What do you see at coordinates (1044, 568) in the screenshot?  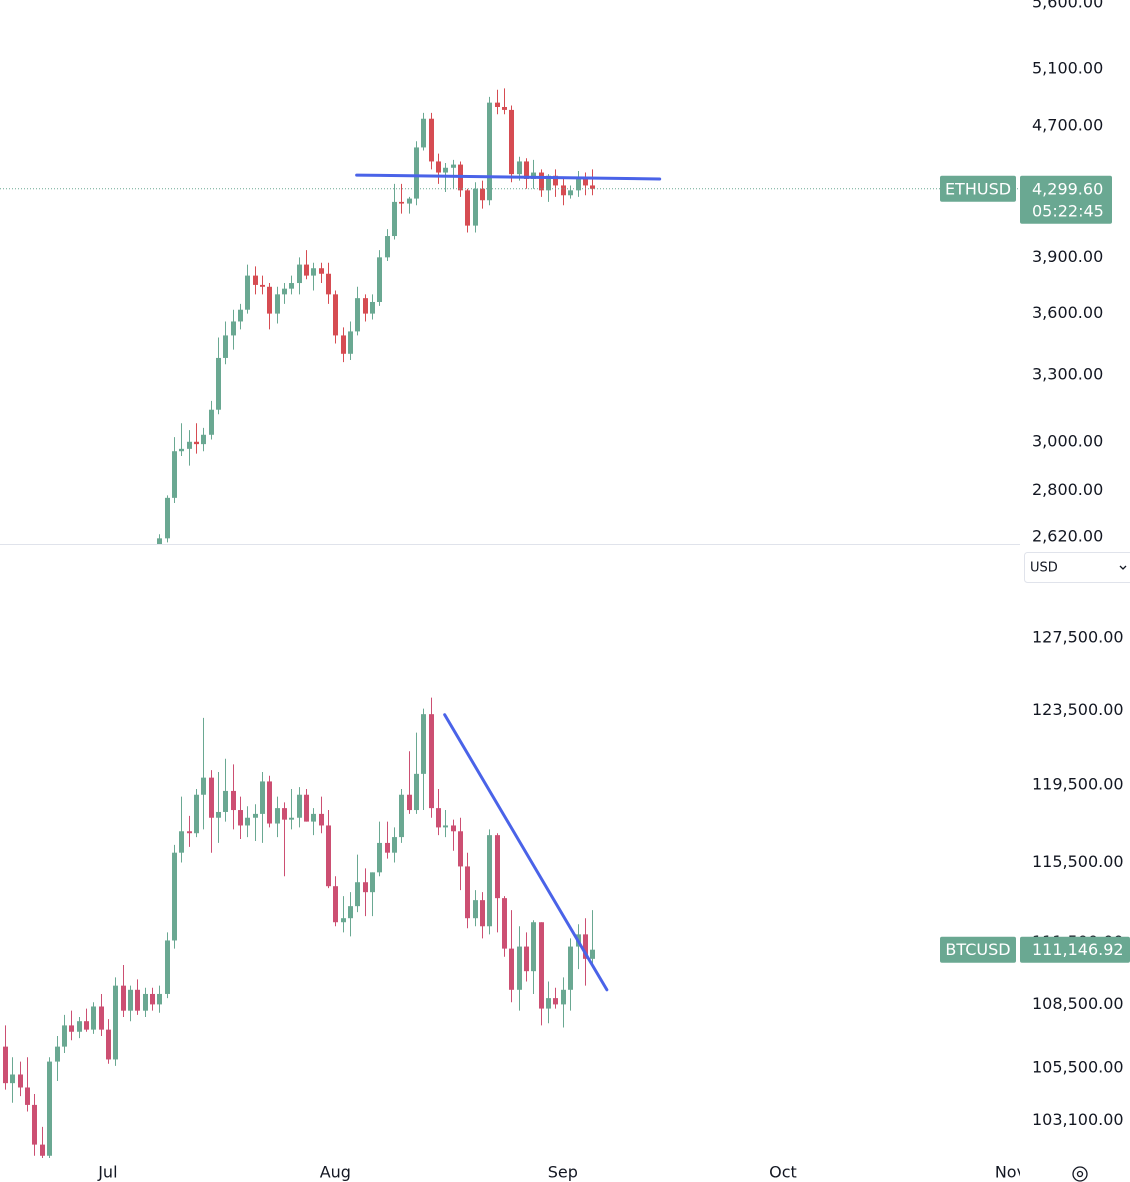 I see `currency-label: USD` at bounding box center [1044, 568].